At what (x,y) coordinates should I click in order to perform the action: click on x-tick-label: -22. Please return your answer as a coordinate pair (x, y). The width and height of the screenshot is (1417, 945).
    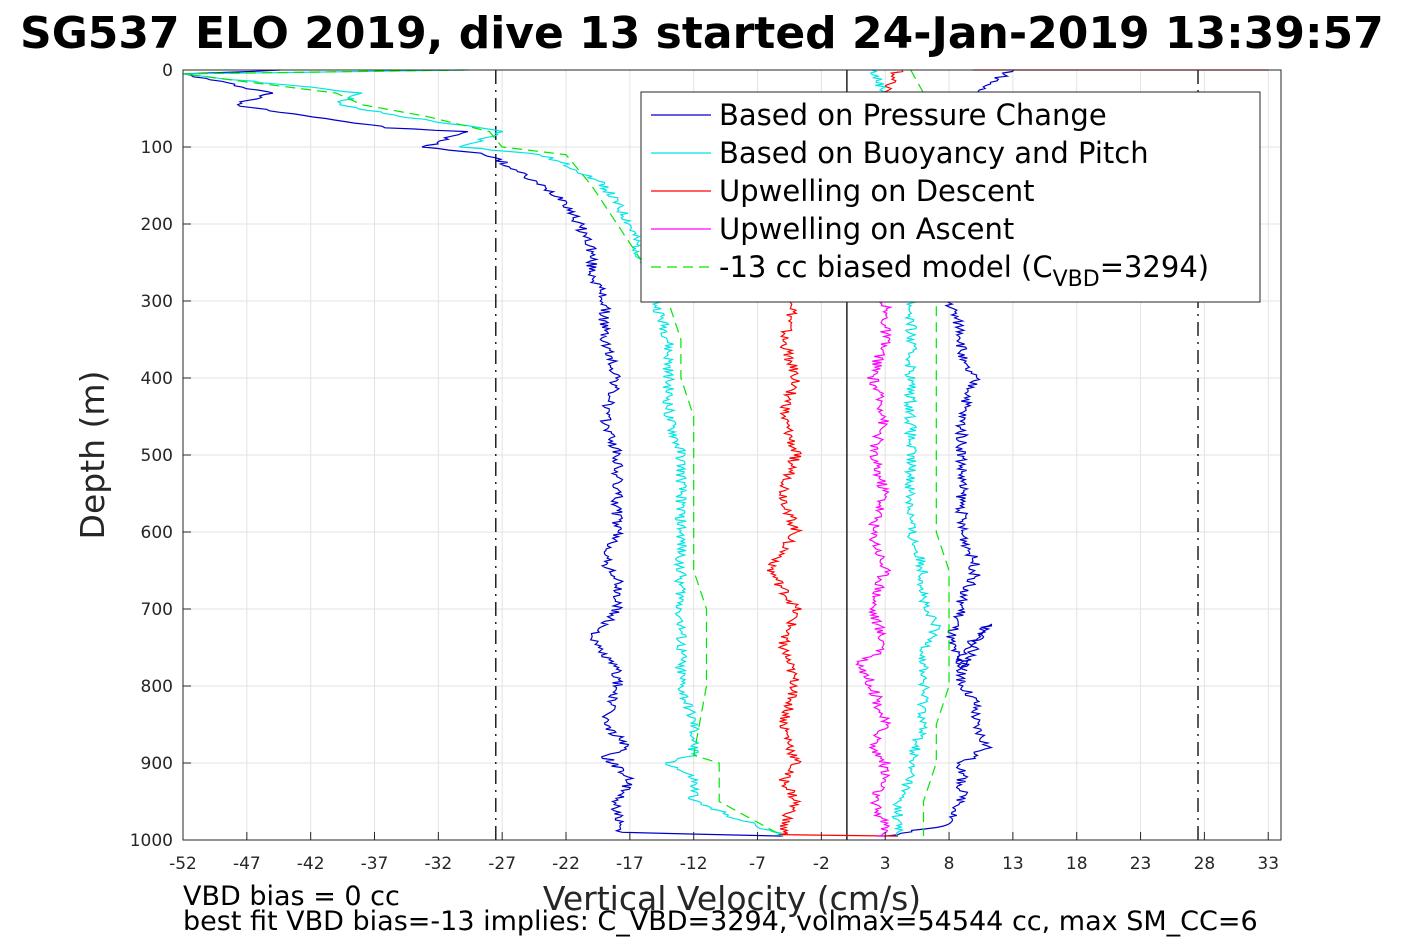
    Looking at the image, I should click on (566, 864).